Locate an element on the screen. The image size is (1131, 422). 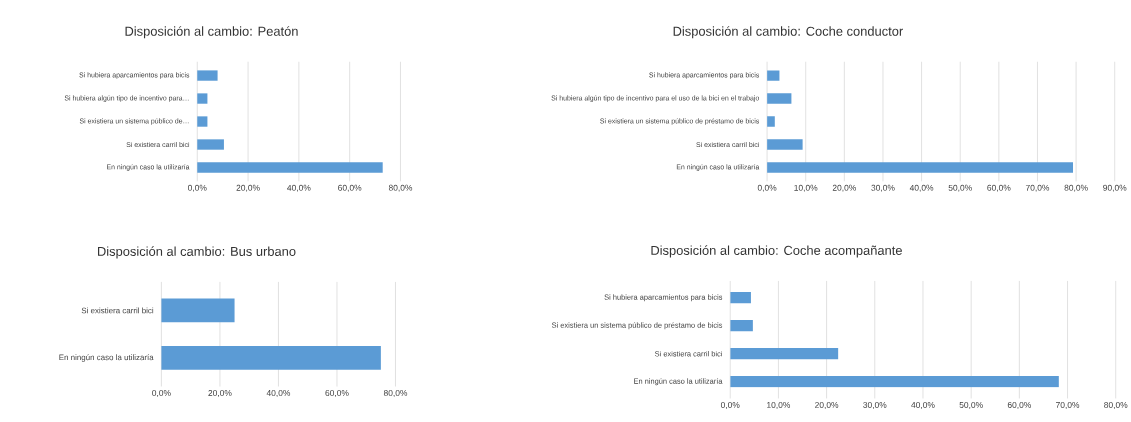
chart-title: Disposición al cambio: Bus urbano is located at coordinates (197, 252).